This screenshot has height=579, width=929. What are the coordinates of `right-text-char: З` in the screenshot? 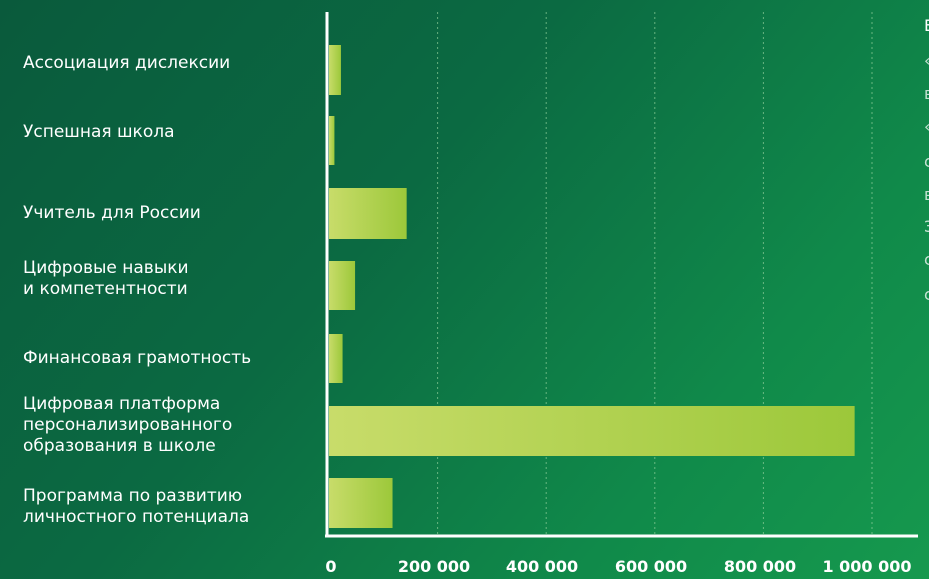 It's located at (926, 226).